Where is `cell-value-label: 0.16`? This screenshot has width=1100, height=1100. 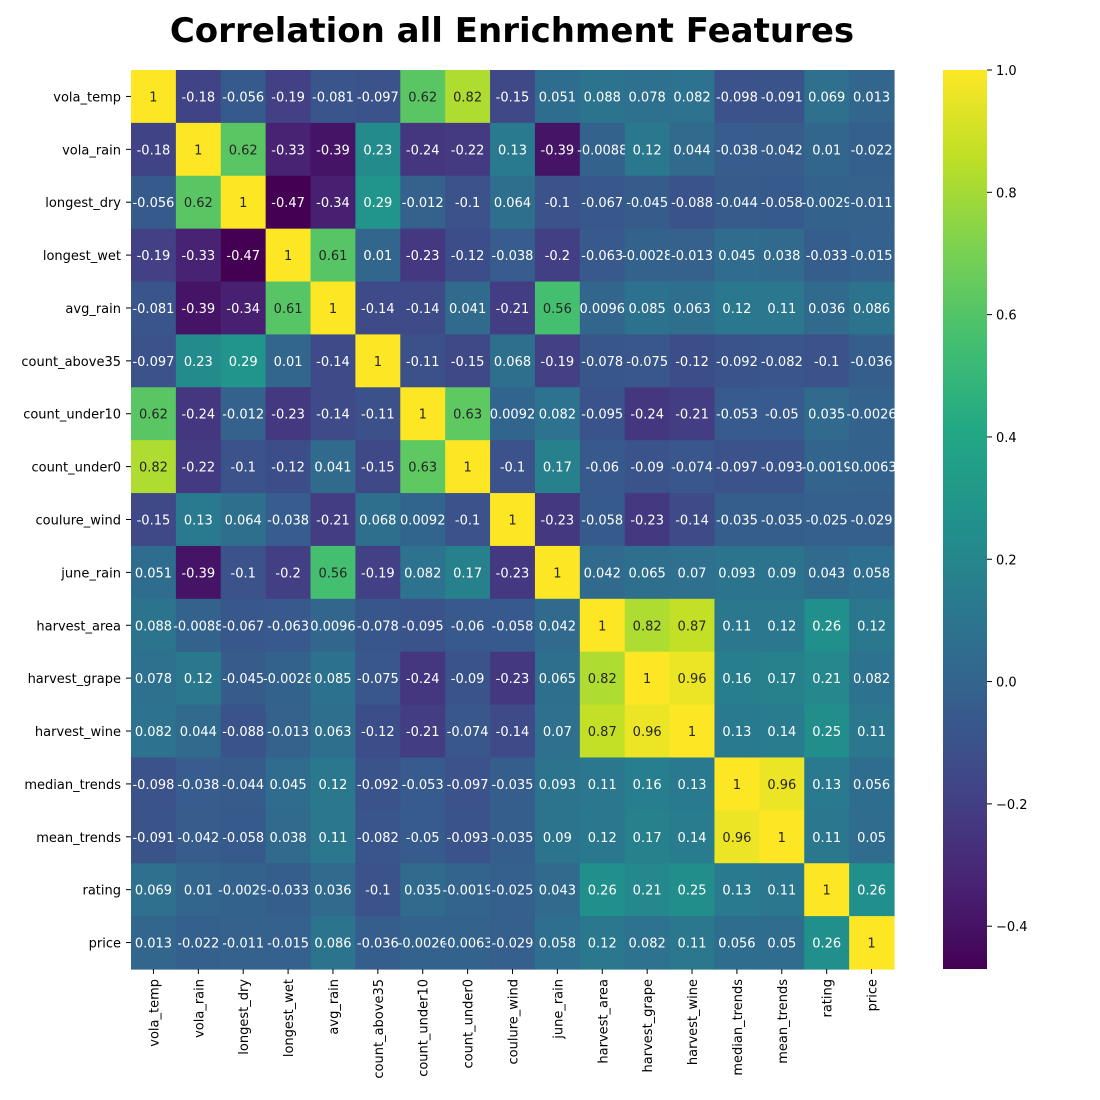 cell-value-label: 0.16 is located at coordinates (736, 679).